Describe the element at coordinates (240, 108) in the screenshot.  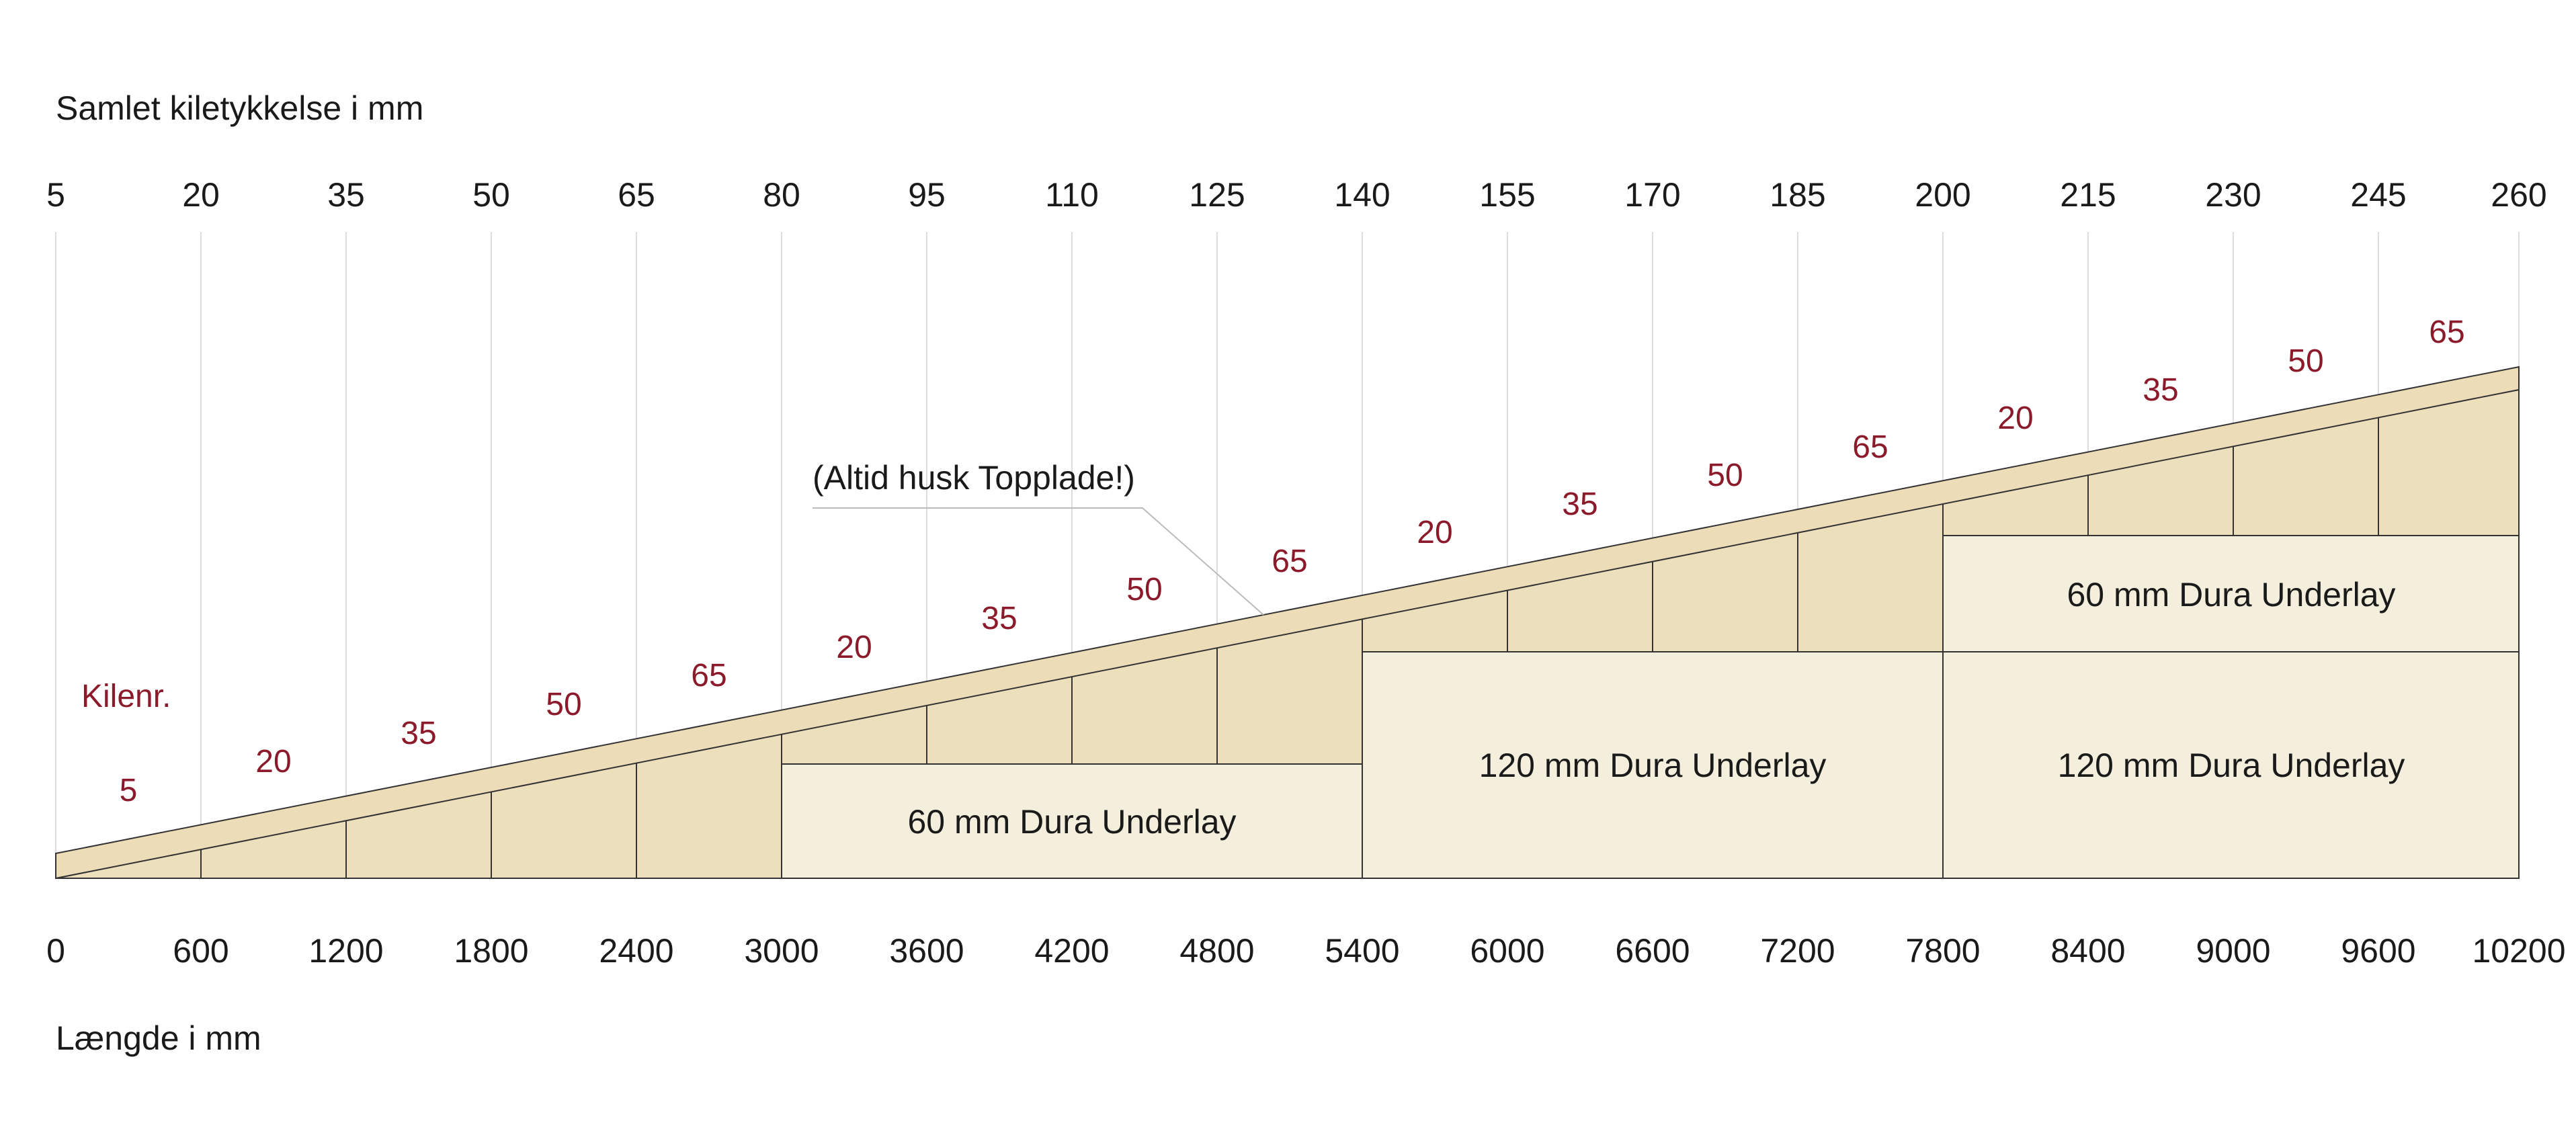
I see `top-axis-title: Samlet kiletykkelse i mm` at that location.